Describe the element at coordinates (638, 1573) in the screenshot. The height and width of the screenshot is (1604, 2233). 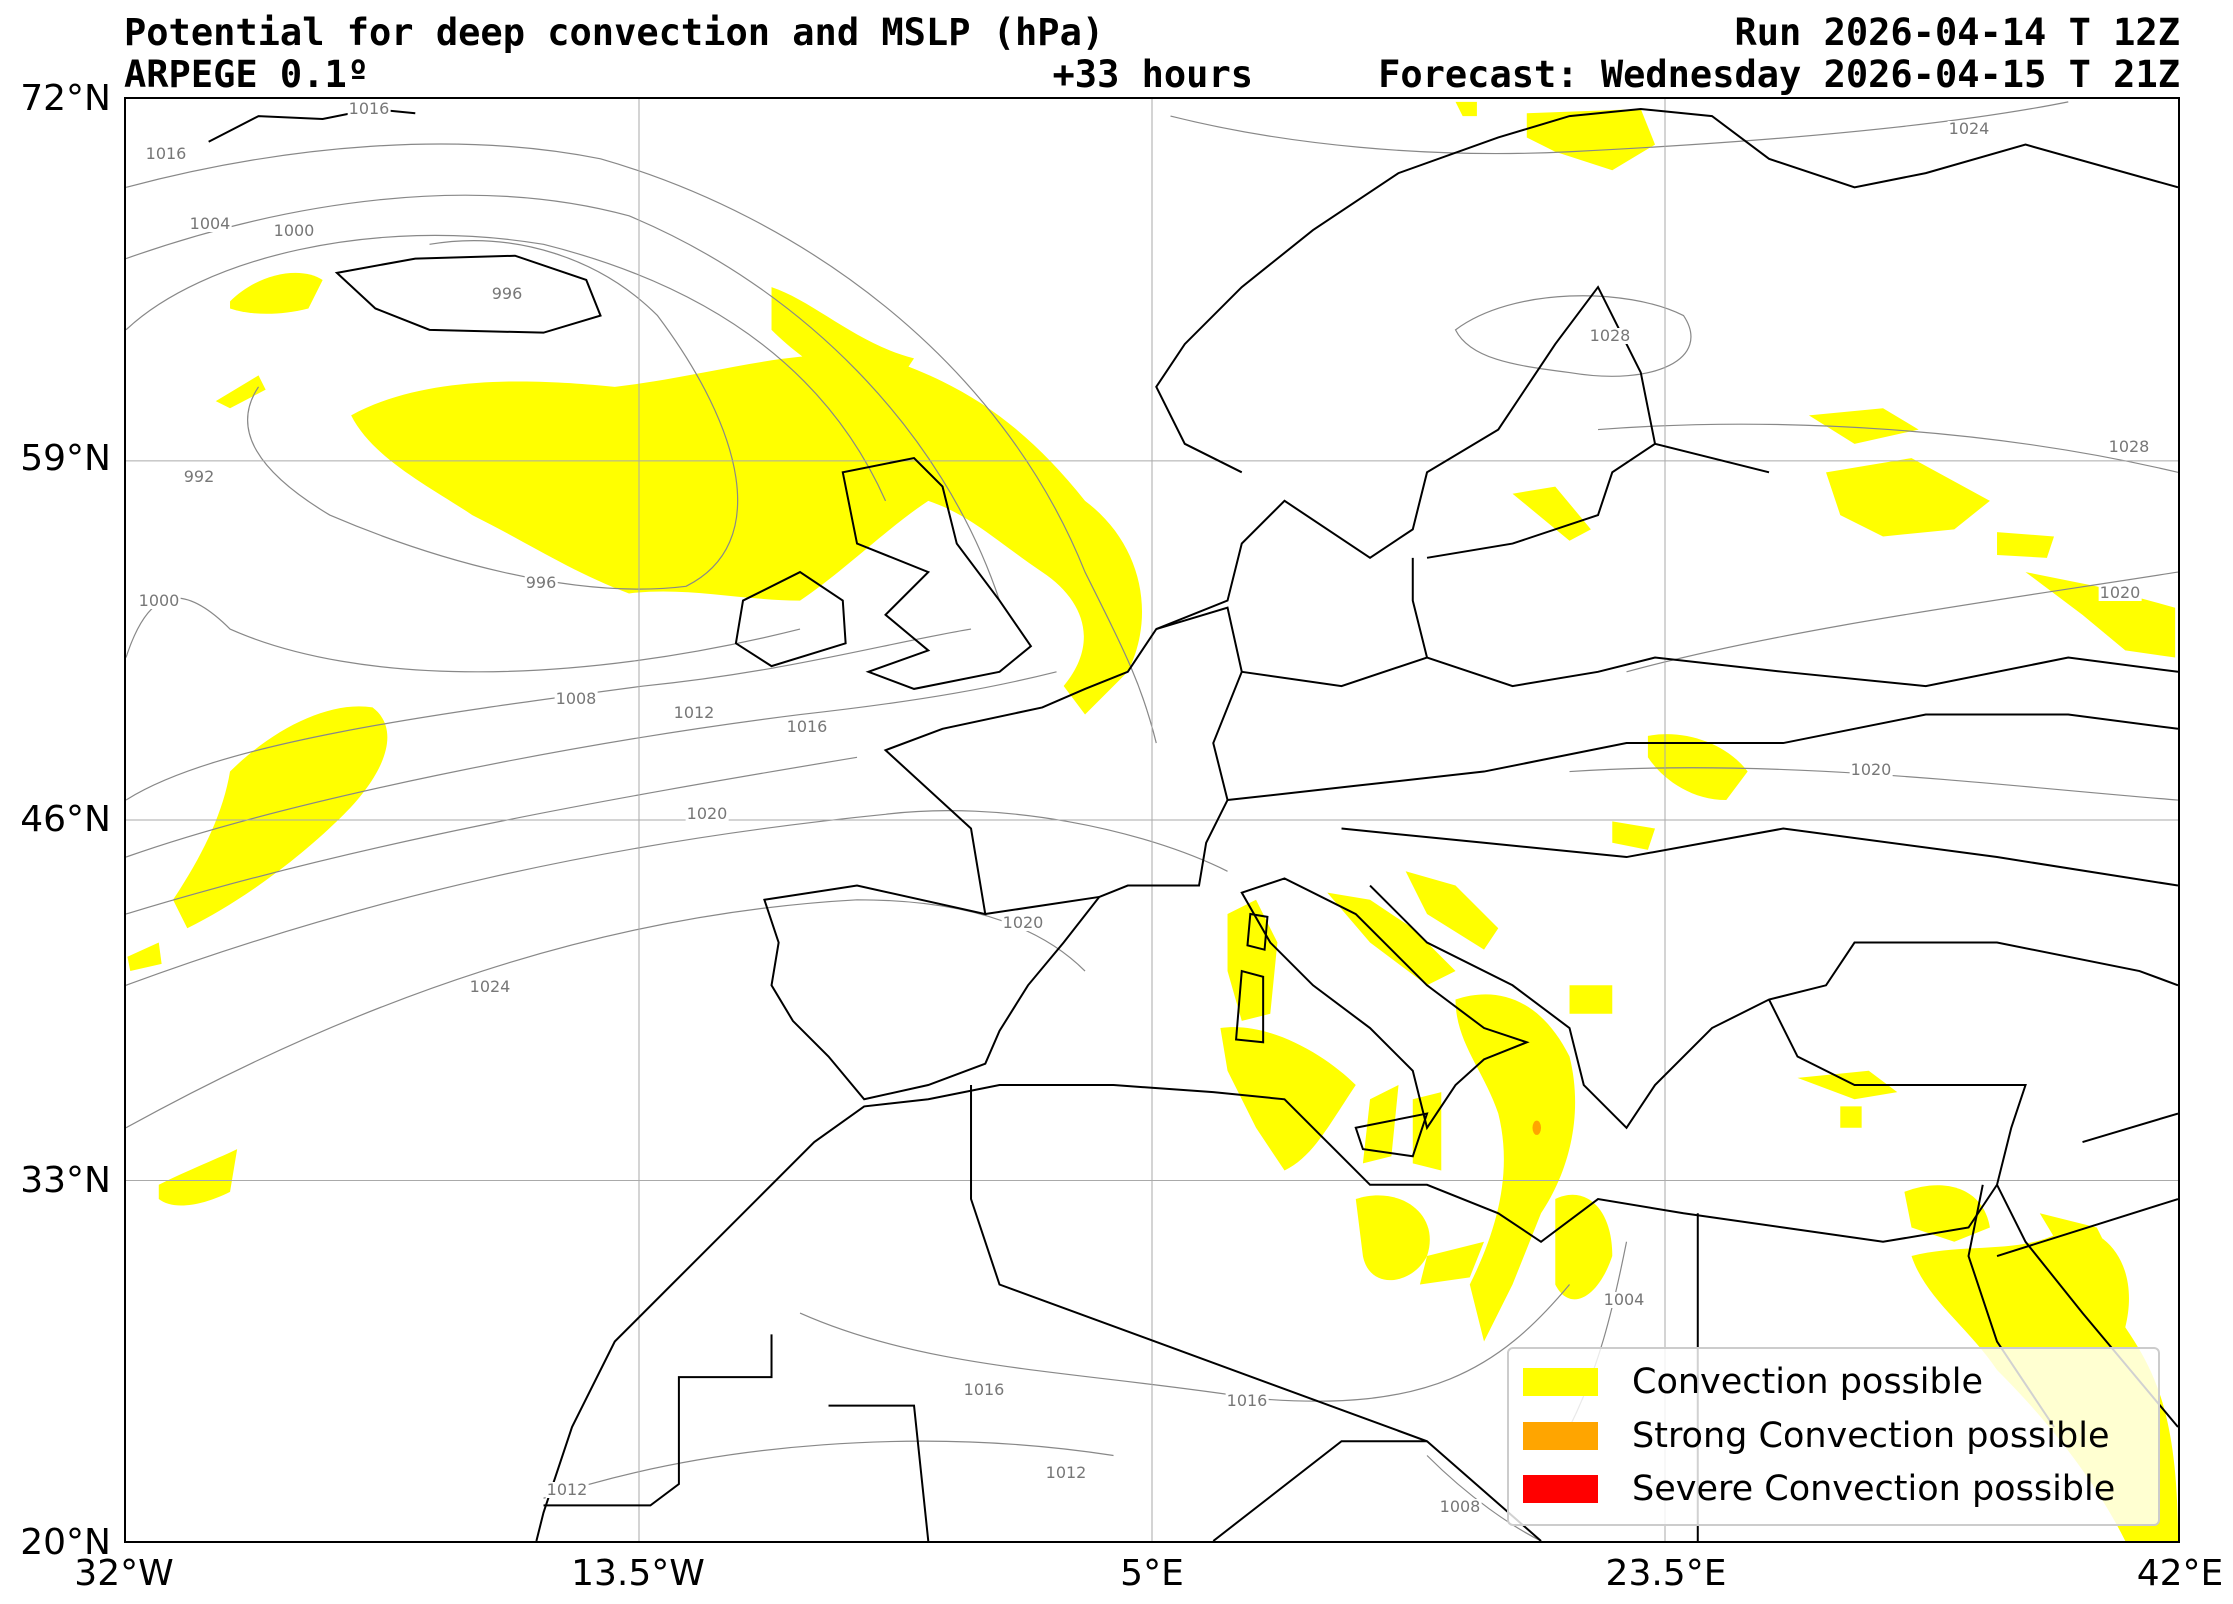
I see `lon-tick-13-5w: 13.5°W` at that location.